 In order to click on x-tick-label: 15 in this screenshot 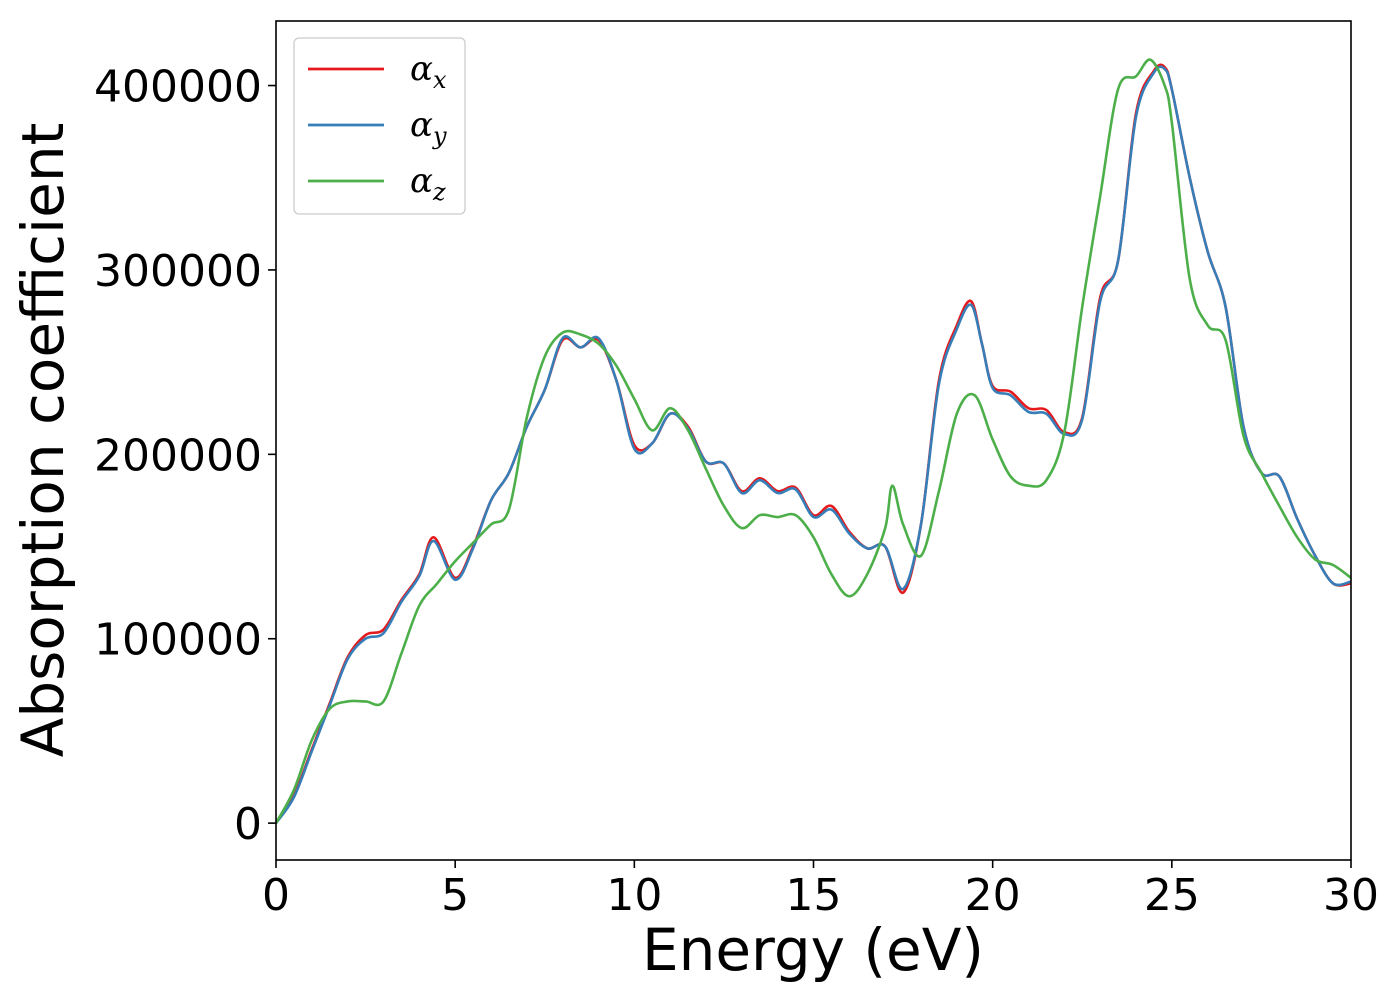, I will do `click(814, 895)`.